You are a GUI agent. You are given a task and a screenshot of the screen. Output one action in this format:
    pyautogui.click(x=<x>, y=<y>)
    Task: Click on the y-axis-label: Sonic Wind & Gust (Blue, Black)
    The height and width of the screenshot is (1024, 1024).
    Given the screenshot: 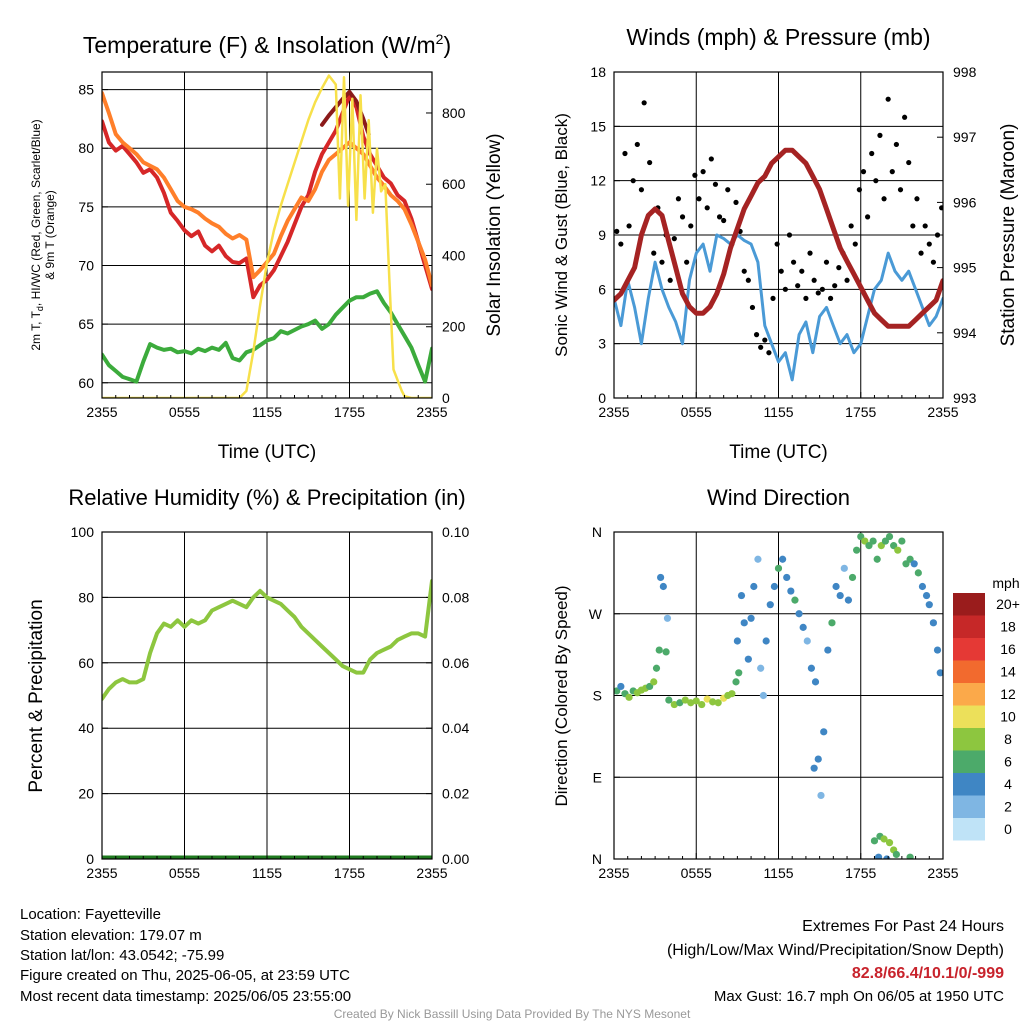 What is the action you would take?
    pyautogui.click(x=561, y=235)
    